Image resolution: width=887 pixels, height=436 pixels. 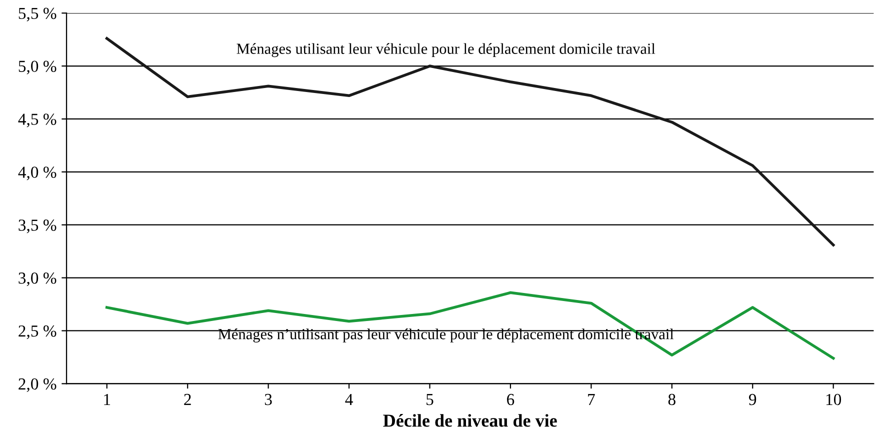 What do you see at coordinates (470, 420) in the screenshot?
I see `x-axis-title: Décile de niveau de vie` at bounding box center [470, 420].